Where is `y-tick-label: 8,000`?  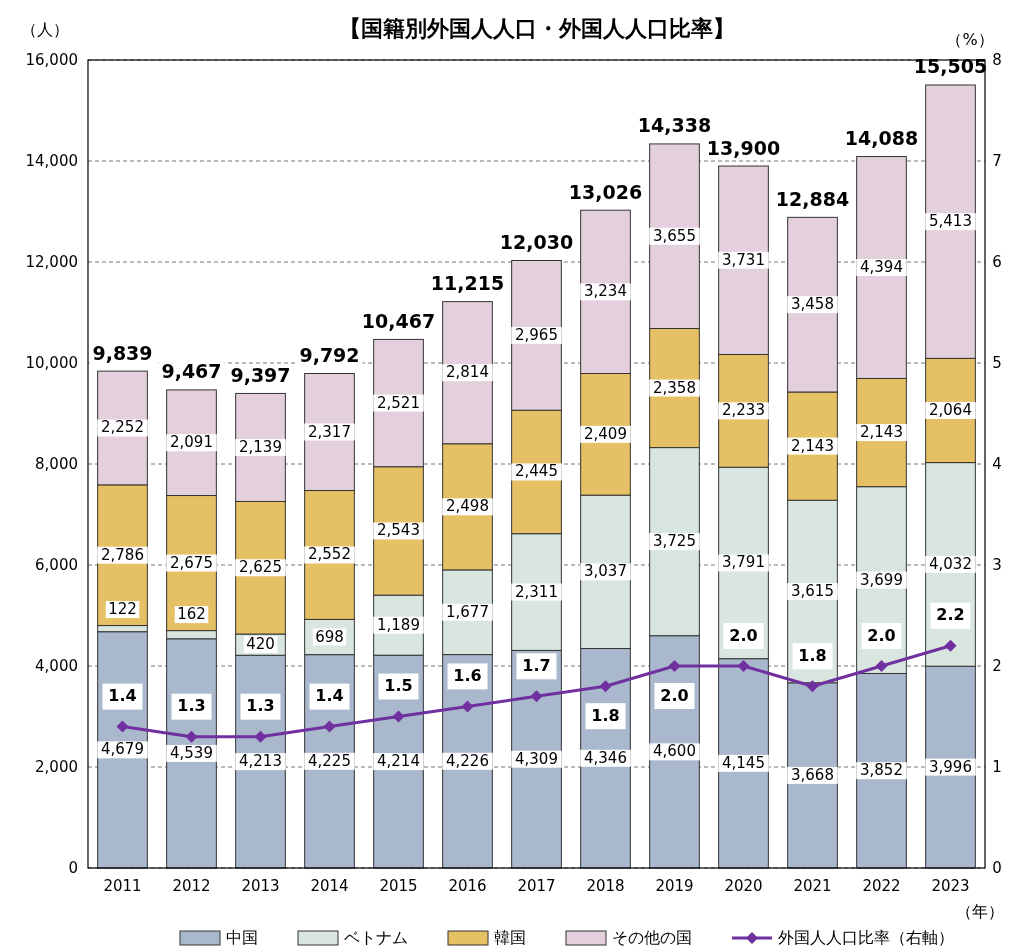
y-tick-label: 8,000 is located at coordinates (56, 463).